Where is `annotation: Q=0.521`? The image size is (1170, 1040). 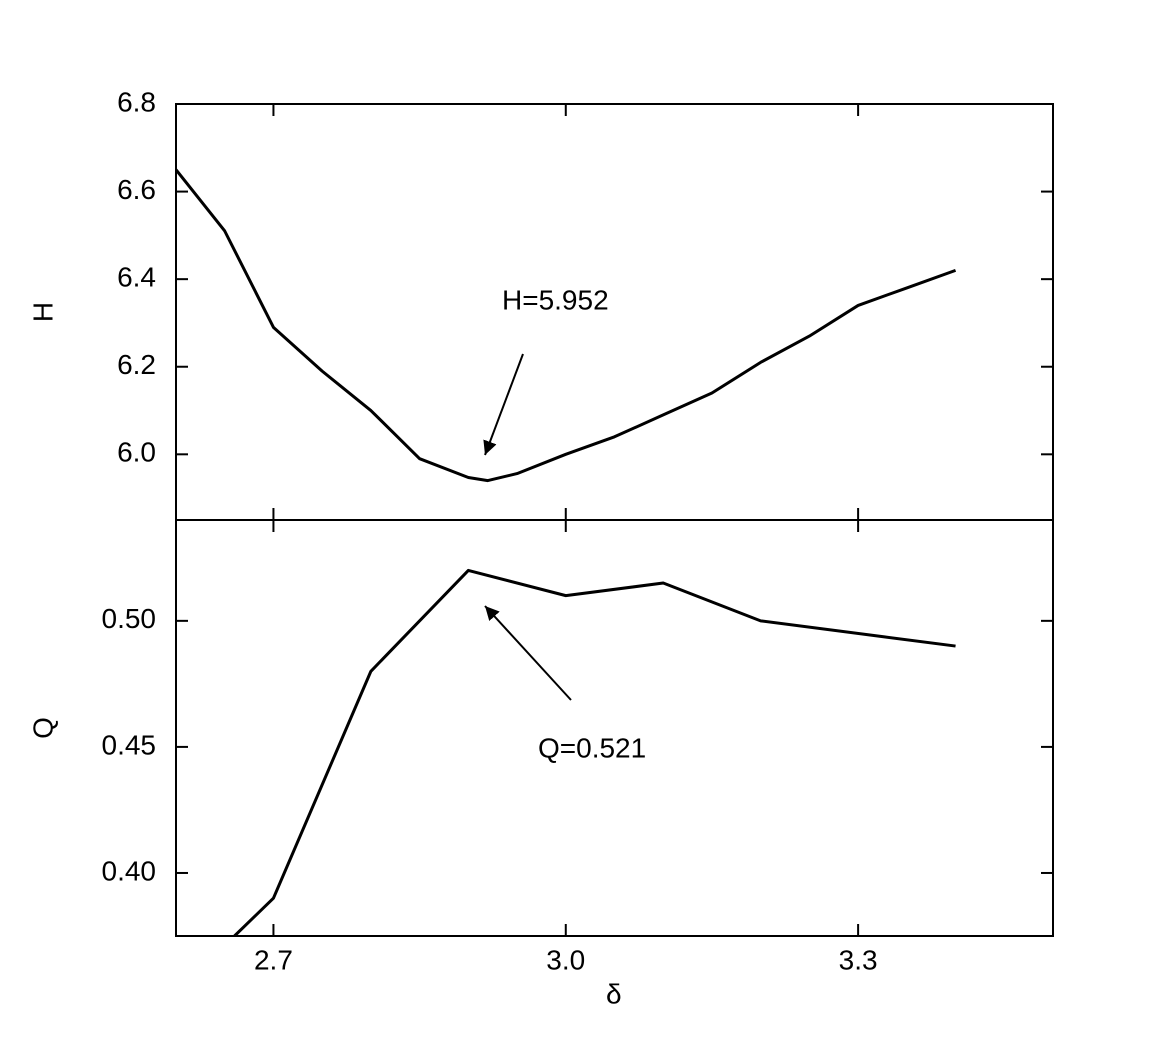
annotation: Q=0.521 is located at coordinates (592, 747).